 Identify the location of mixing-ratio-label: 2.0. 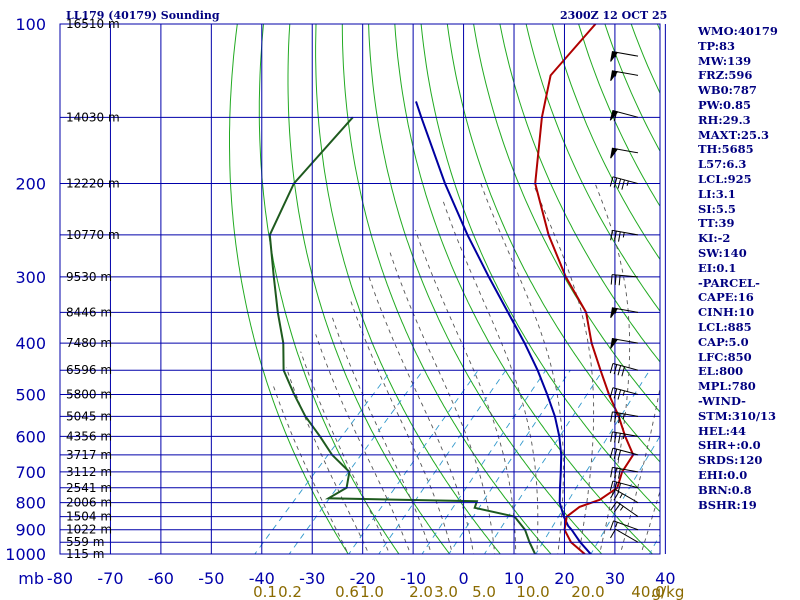
(421, 591).